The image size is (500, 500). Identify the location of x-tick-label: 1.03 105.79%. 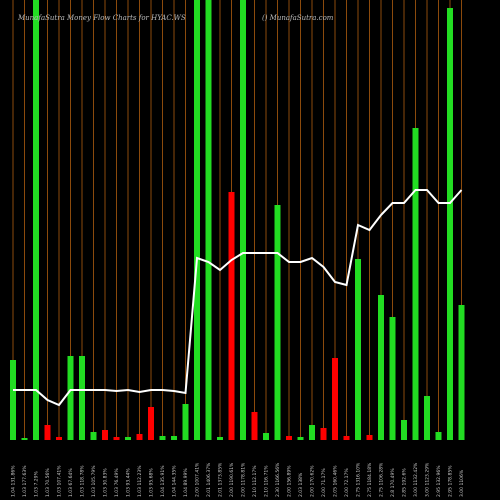
(94, 481).